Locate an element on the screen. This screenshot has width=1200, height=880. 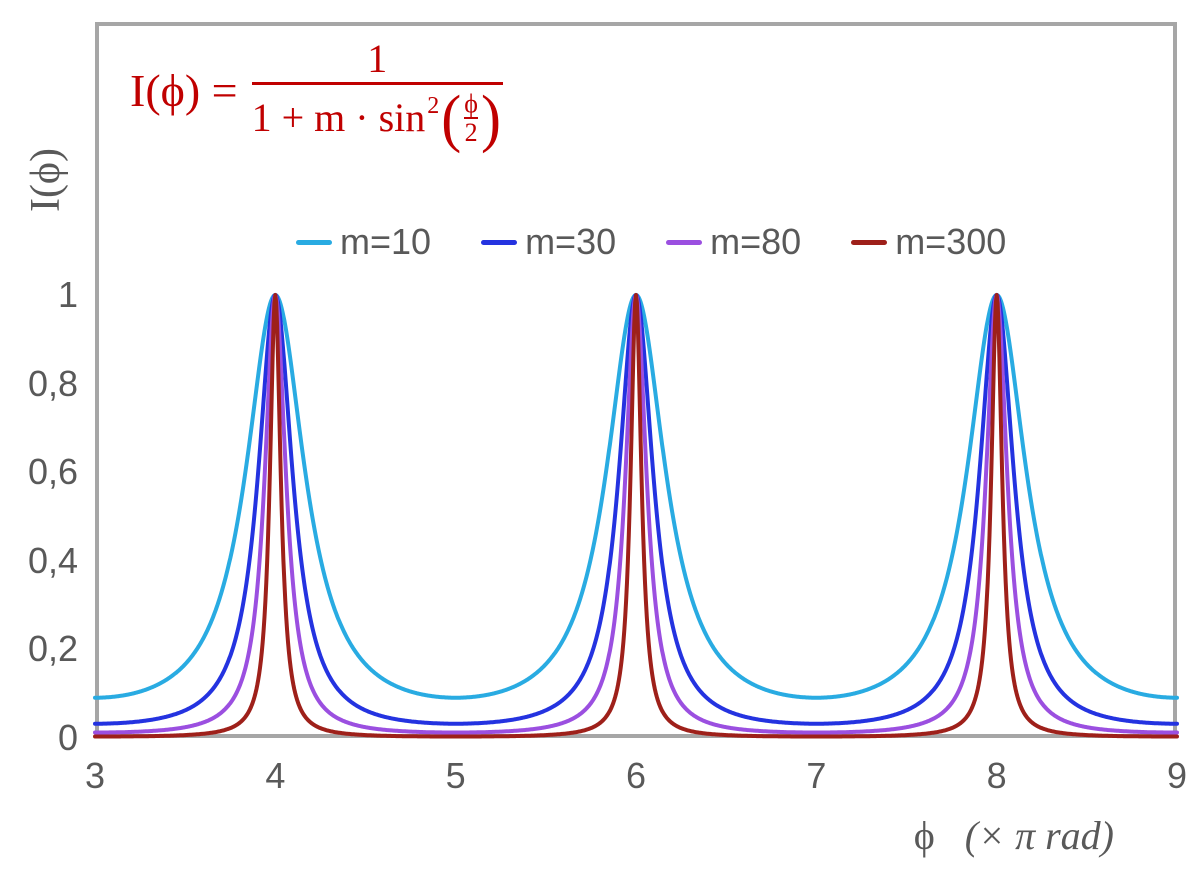
y-tick-label: 0,8 is located at coordinates (52, 383).